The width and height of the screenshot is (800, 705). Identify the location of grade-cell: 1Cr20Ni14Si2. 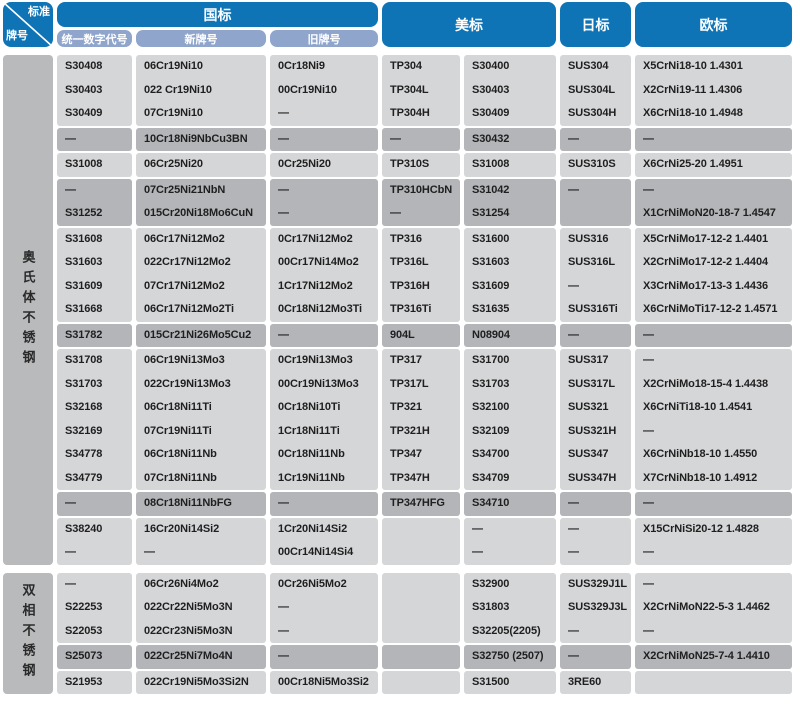
(313, 528).